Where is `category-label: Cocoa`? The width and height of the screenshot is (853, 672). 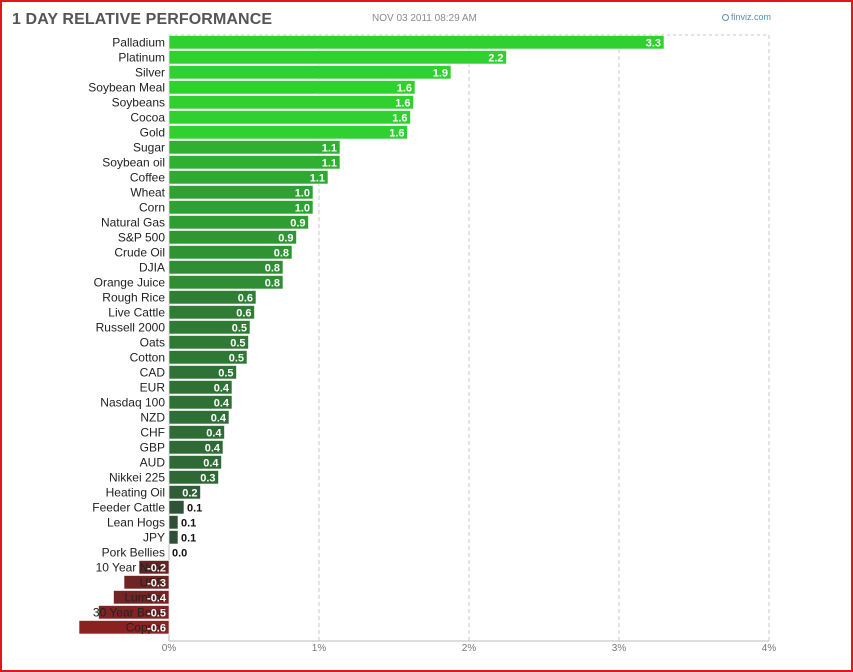 category-label: Cocoa is located at coordinates (147, 118).